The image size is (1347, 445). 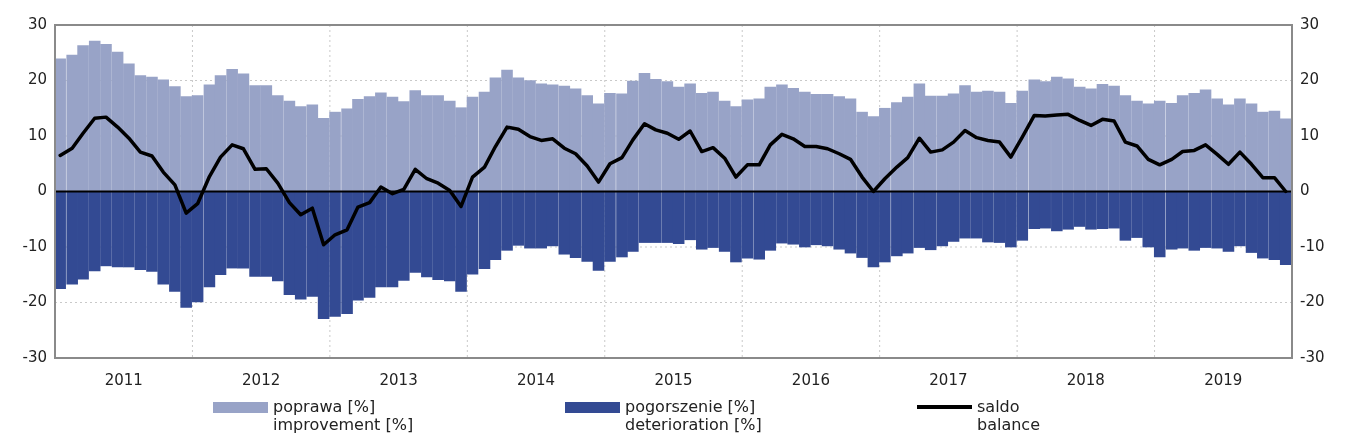 I want to click on y2-tick-label: -10, so click(x=1312, y=245).